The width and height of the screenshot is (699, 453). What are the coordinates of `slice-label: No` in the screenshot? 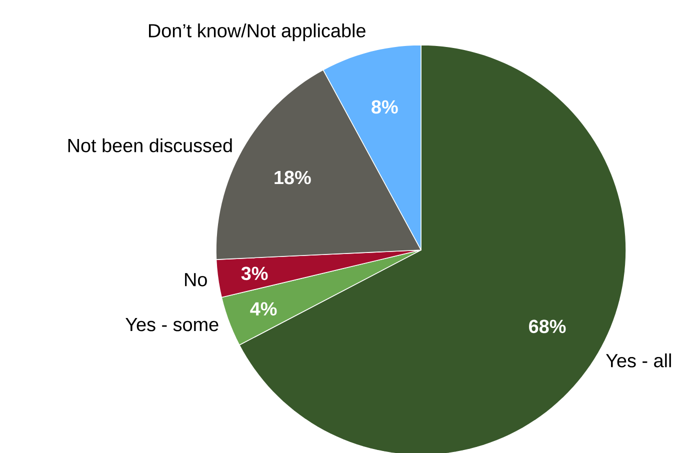 It's located at (196, 279).